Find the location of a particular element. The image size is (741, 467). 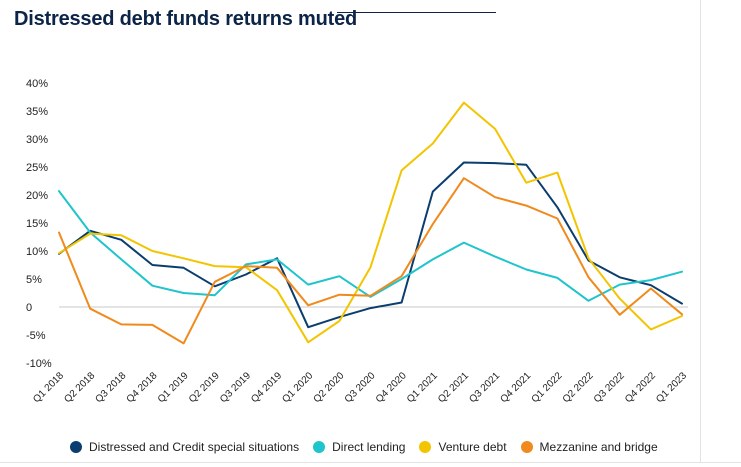

x-tick-label: Q2 2022 is located at coordinates (578, 387).